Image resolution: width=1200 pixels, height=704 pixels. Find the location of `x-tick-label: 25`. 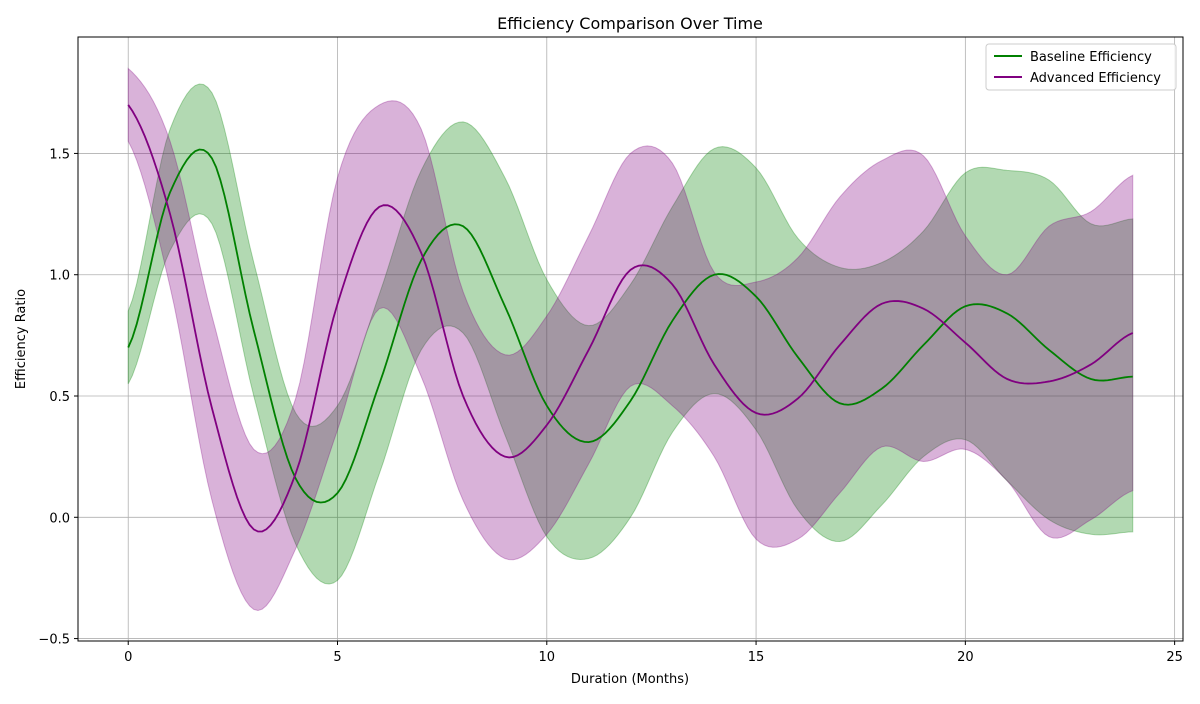

x-tick-label: 25 is located at coordinates (1174, 657).